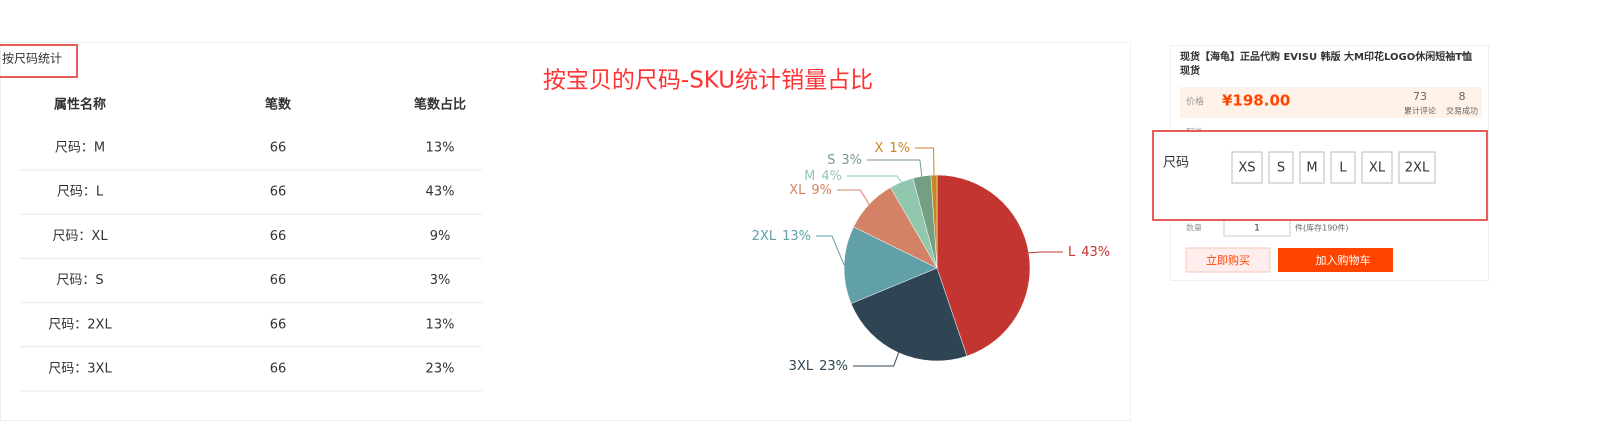  What do you see at coordinates (1190, 70) in the screenshot?
I see `product-title: 现货` at bounding box center [1190, 70].